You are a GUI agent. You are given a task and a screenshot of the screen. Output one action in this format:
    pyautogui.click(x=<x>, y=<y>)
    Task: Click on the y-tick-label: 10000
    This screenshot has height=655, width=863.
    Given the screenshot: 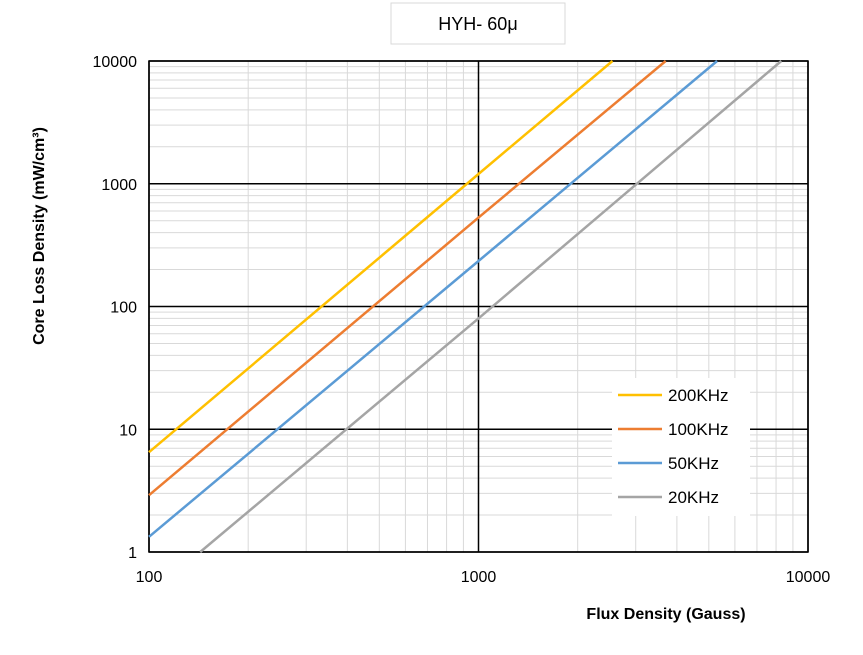 What is the action you would take?
    pyautogui.click(x=115, y=62)
    